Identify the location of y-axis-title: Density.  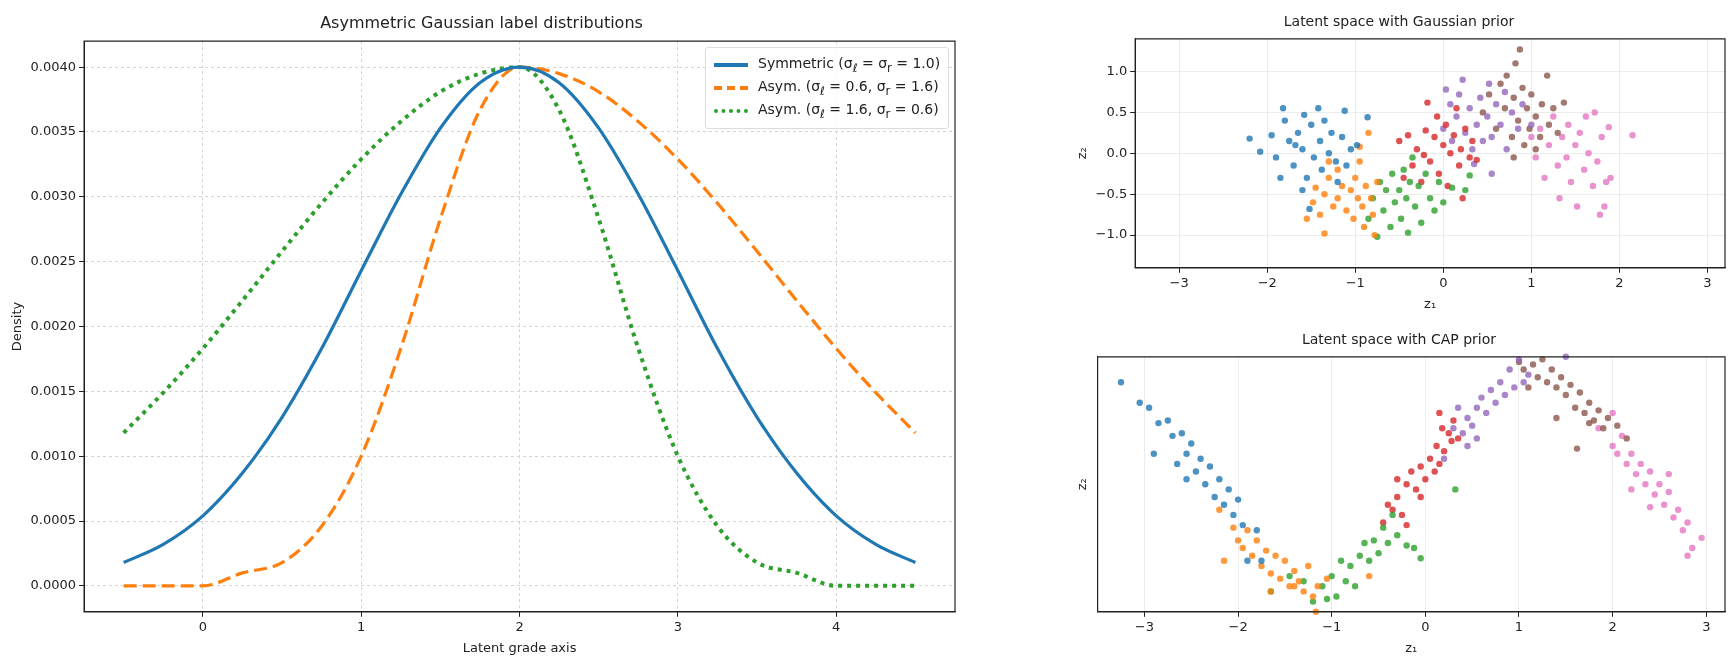
(17, 326).